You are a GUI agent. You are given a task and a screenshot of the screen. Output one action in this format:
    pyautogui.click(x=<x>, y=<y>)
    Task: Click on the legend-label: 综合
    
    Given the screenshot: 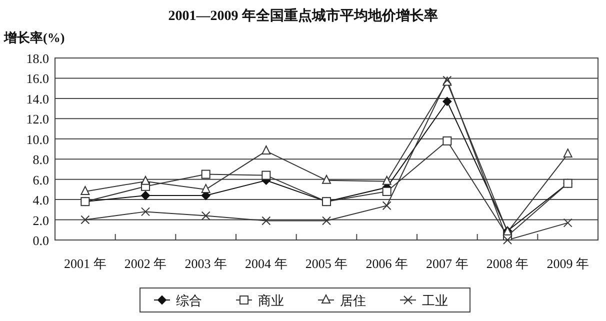 What is the action you would take?
    pyautogui.click(x=189, y=300)
    